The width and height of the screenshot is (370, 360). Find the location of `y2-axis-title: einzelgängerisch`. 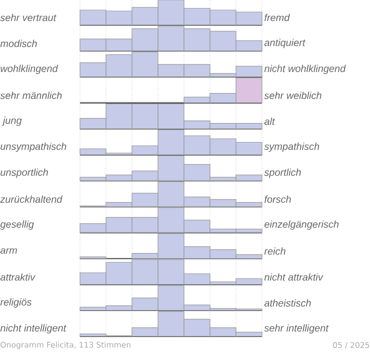

y2-axis-title: einzelgängerisch is located at coordinates (301, 225).